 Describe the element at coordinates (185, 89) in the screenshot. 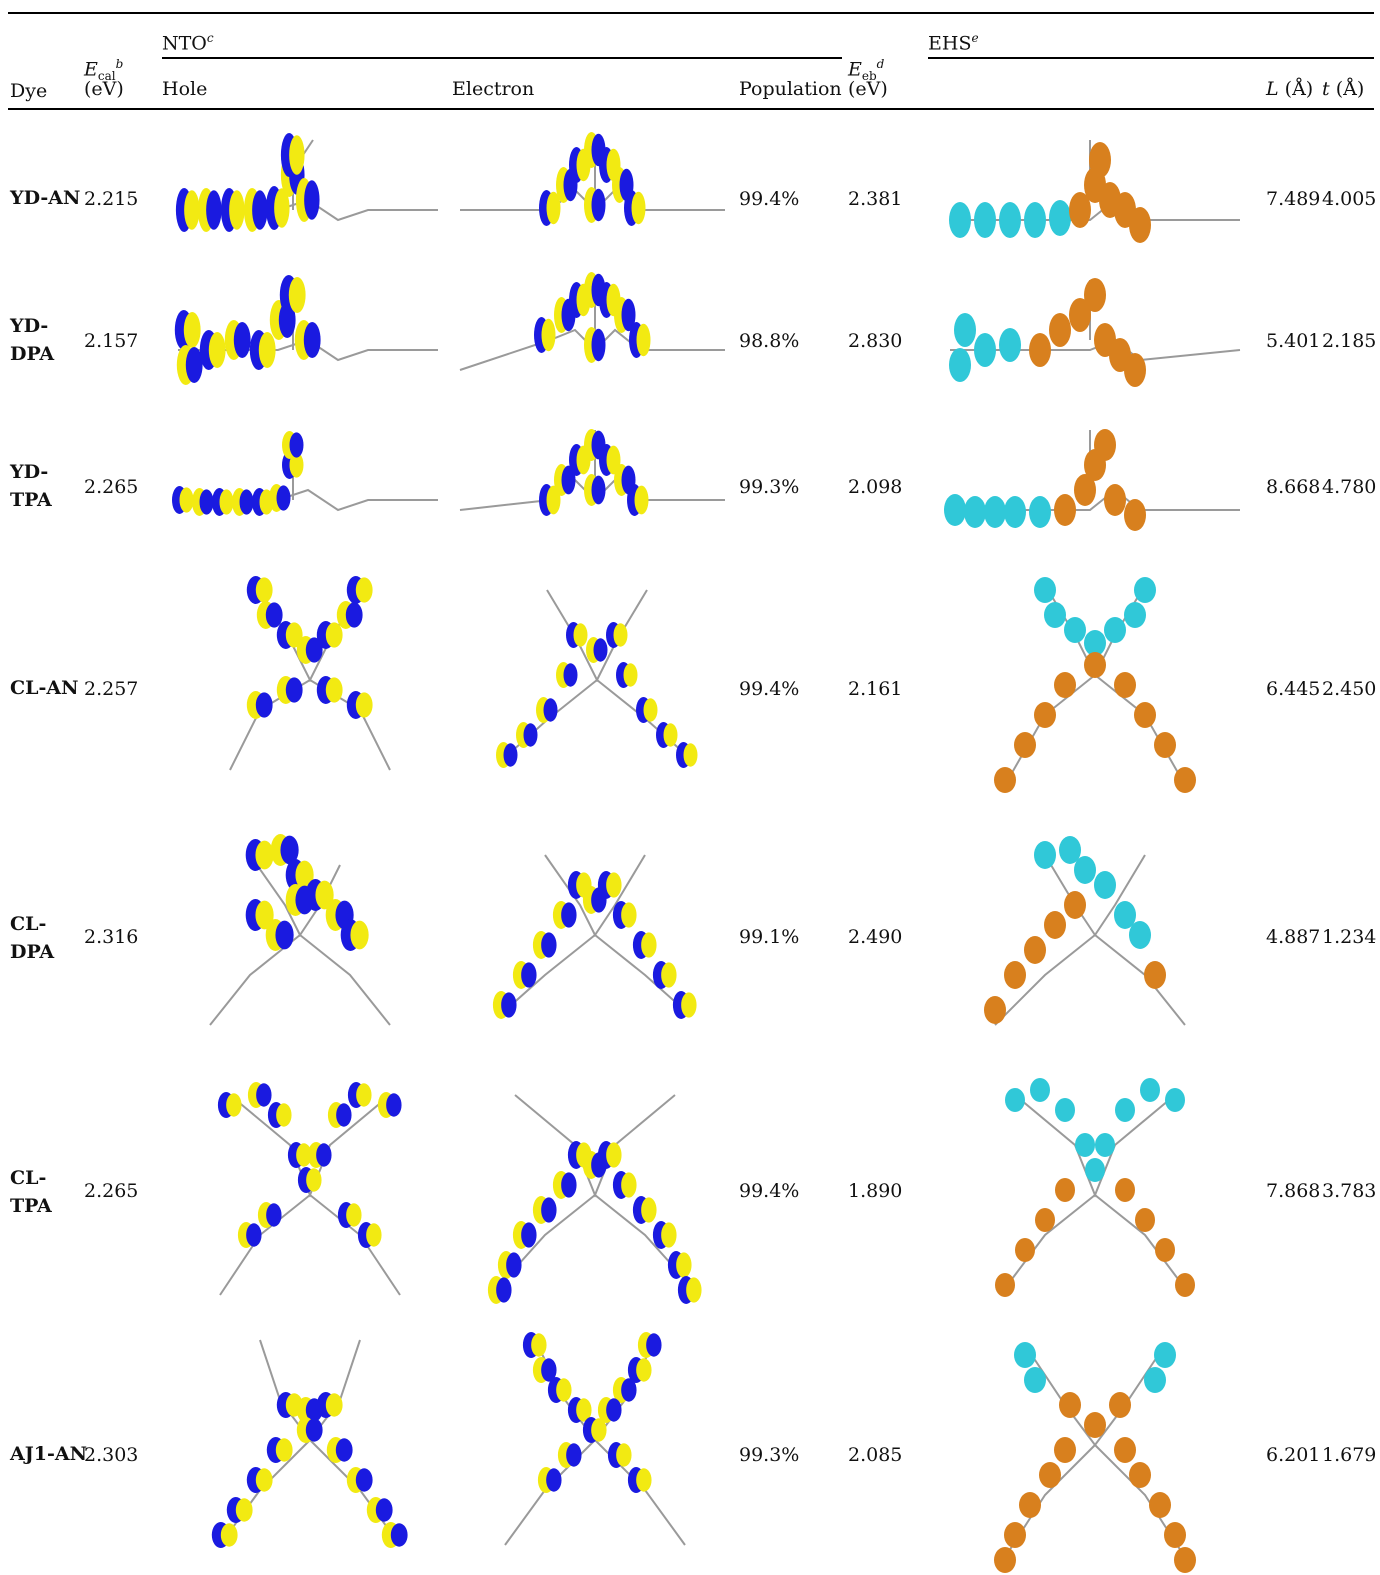

I see `header-hole: Hole` at that location.